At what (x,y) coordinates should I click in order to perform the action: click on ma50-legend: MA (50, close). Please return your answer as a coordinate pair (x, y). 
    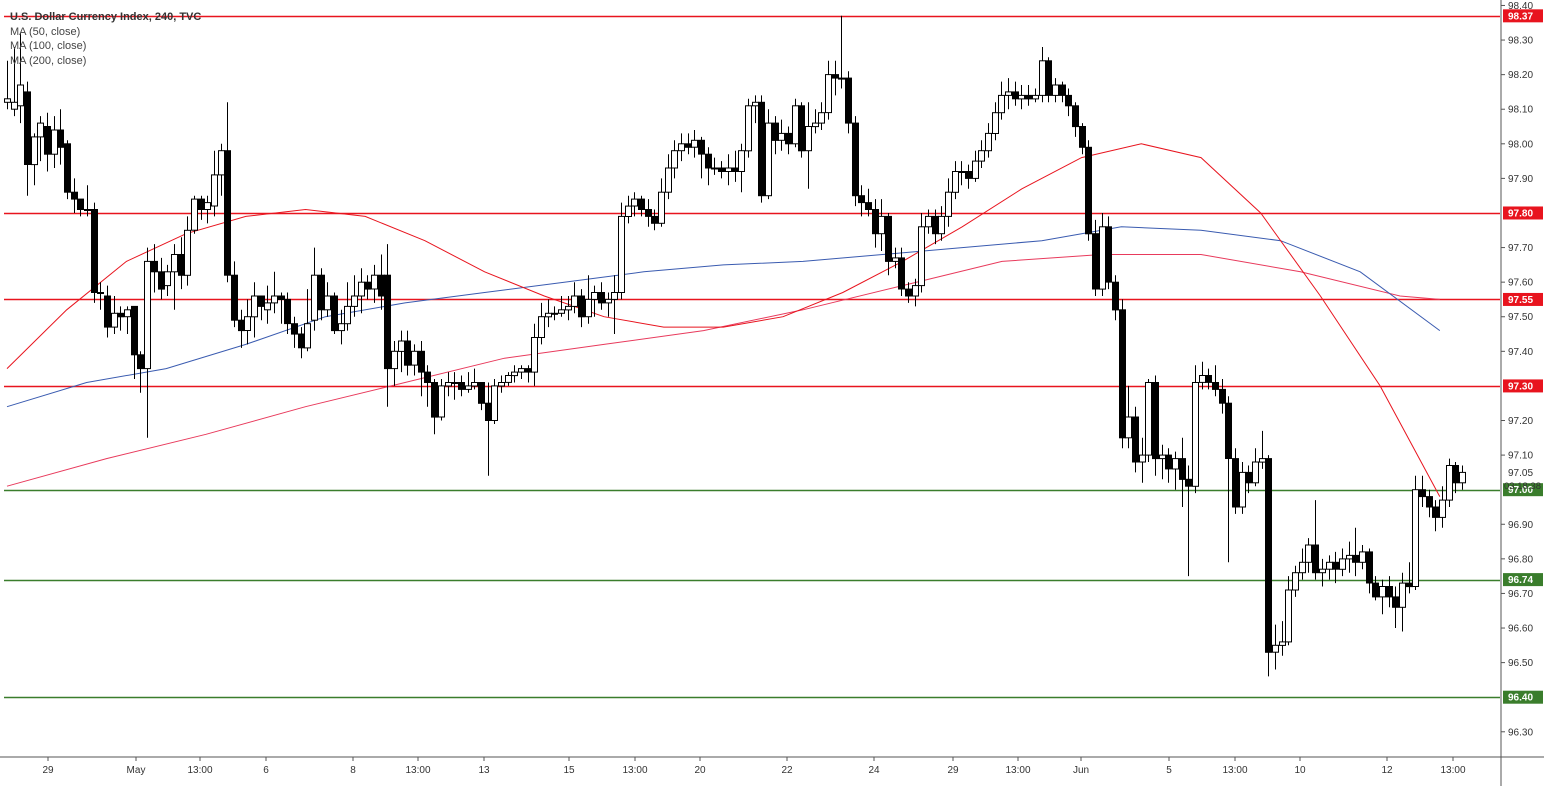
    Looking at the image, I should click on (45, 31).